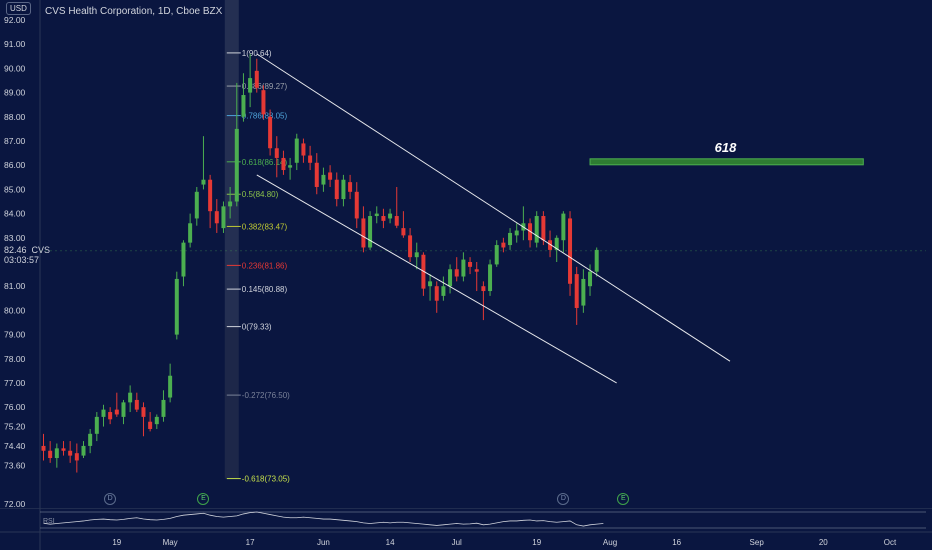 The image size is (932, 550). I want to click on y-tick-label: 74.40, so click(15, 446).